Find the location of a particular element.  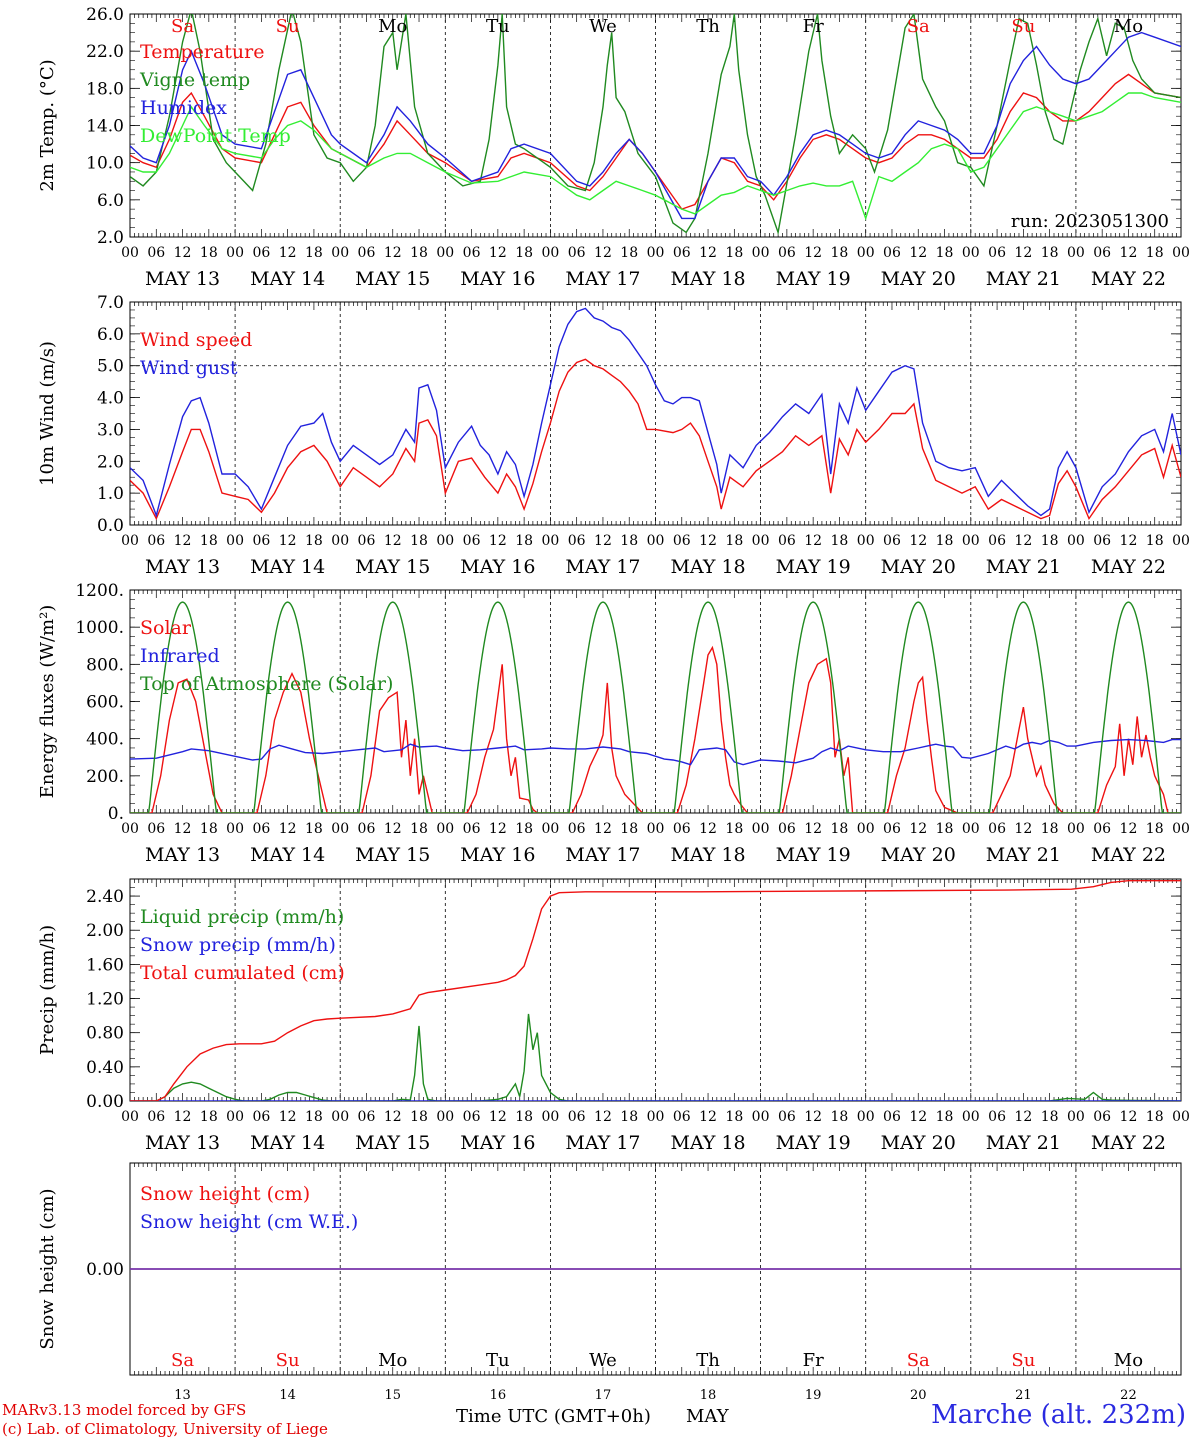

day-name: Tu is located at coordinates (498, 1360).